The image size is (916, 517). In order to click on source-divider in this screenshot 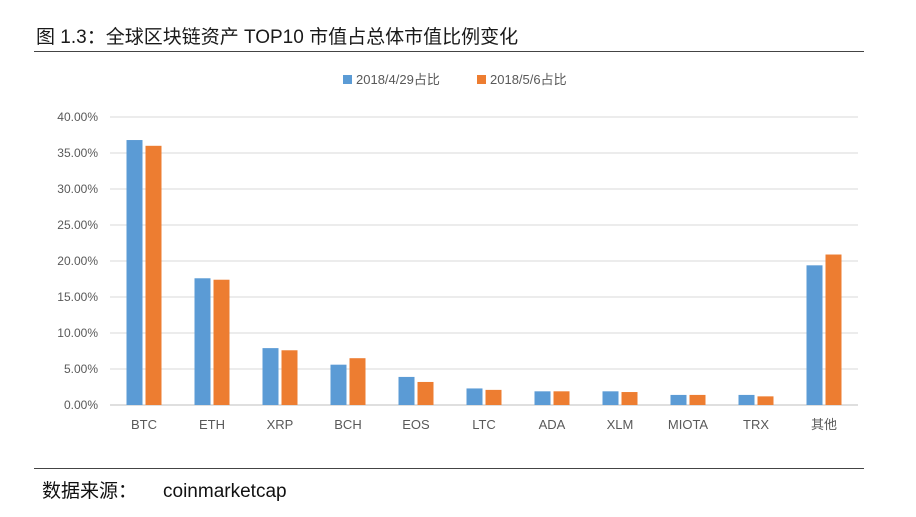, I will do `click(449, 468)`.